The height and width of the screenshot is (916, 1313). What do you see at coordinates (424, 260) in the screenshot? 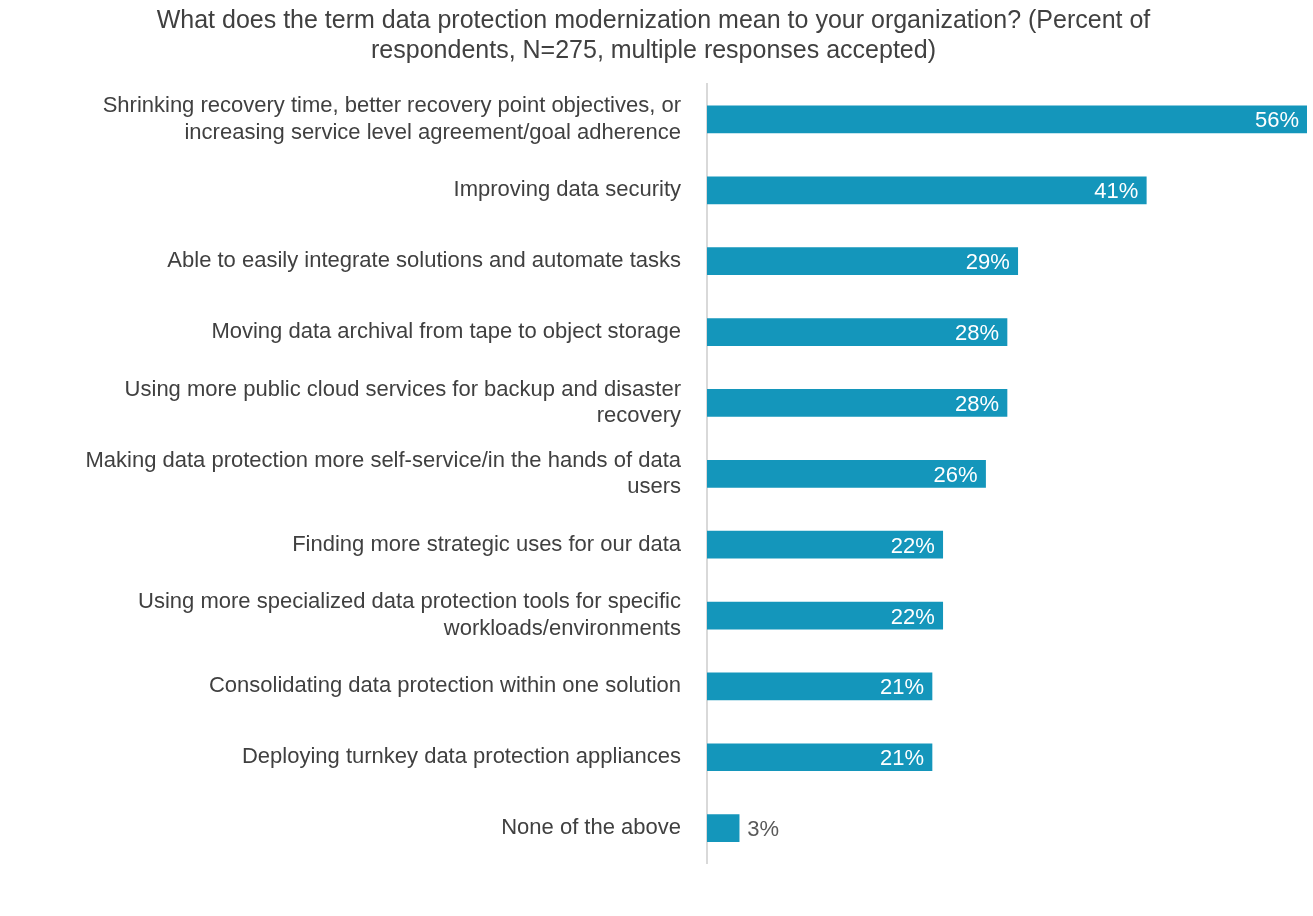
I see `y-tick-label: Able to easily integrate solutions and automate tasks` at bounding box center [424, 260].